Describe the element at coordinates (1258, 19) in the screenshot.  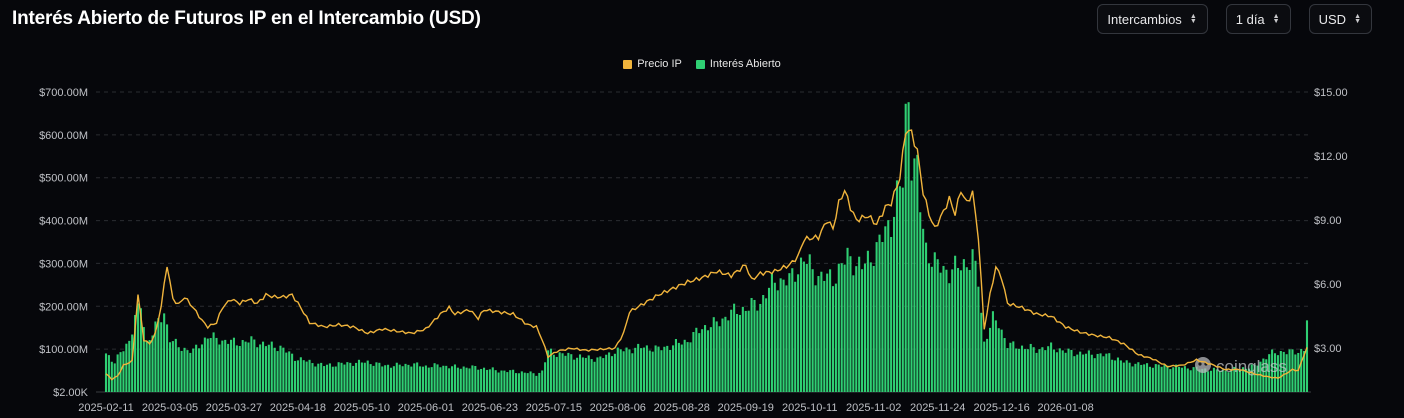
I see `interval-select: 1 día ▲ ▼` at that location.